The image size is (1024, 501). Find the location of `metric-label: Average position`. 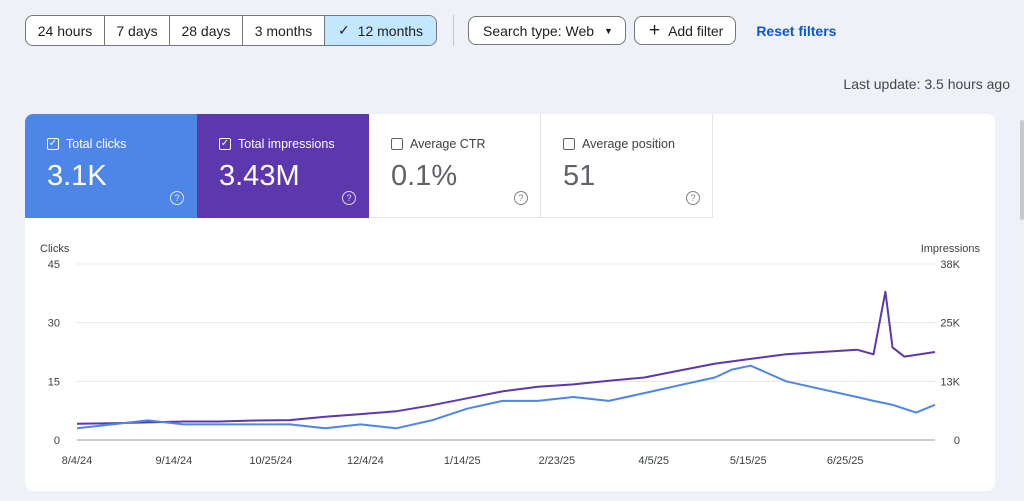

metric-label: Average position is located at coordinates (628, 144).